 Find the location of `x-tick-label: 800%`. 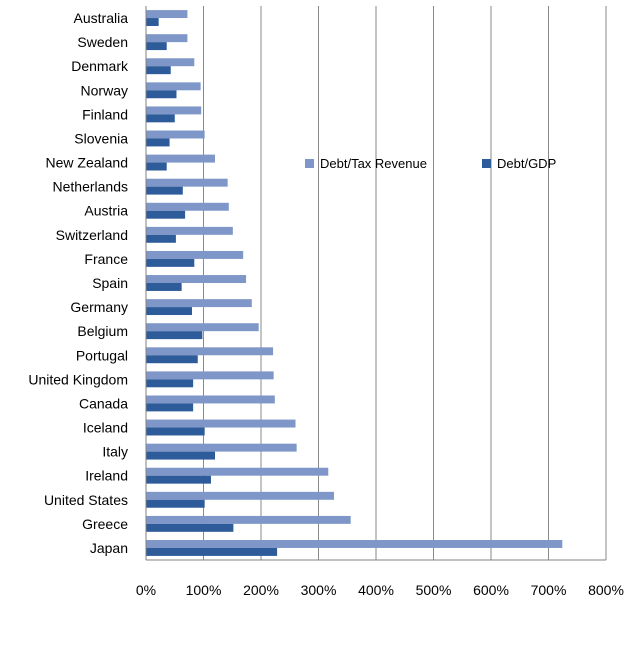

x-tick-label: 800% is located at coordinates (606, 590).